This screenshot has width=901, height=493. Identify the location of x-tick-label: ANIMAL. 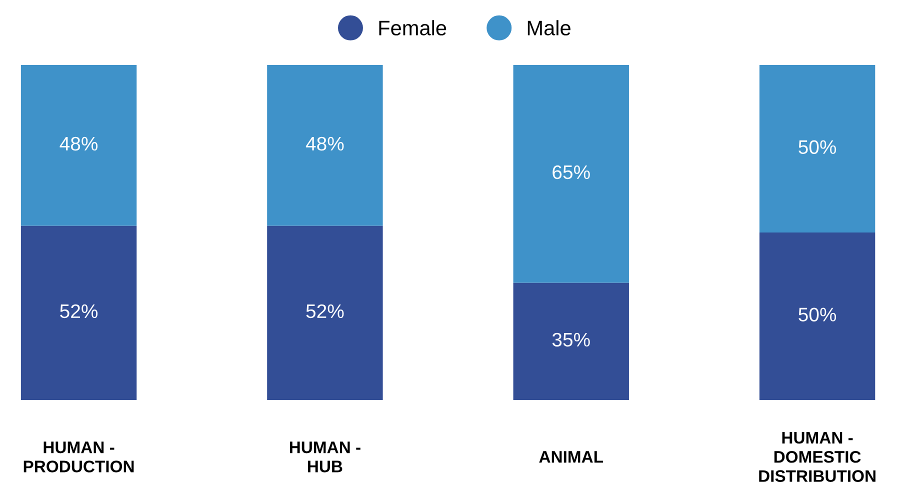
(571, 457).